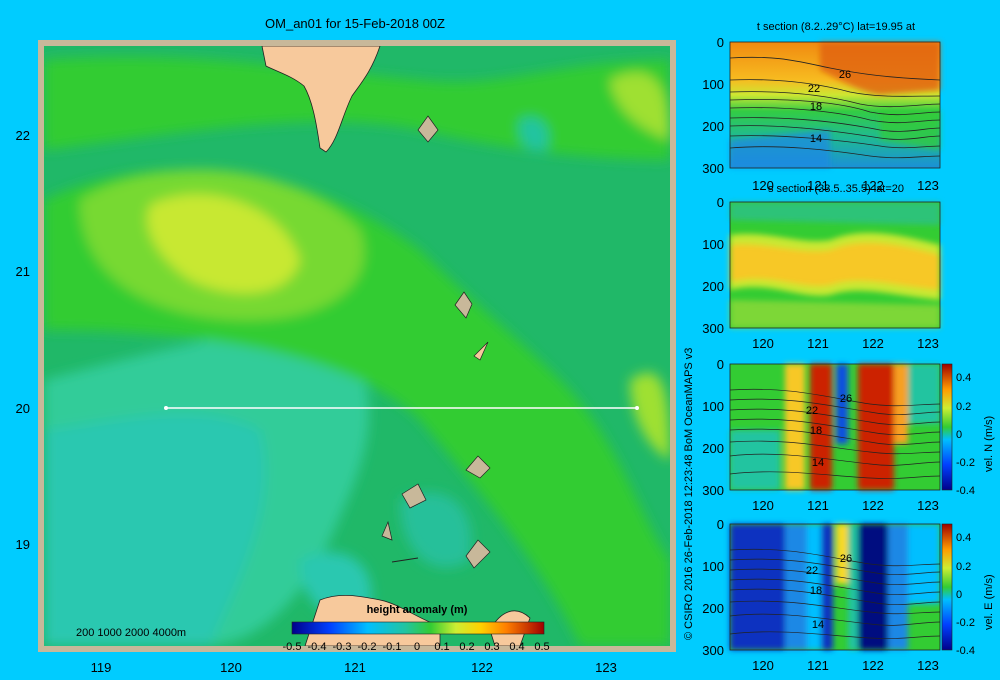 The image size is (1000, 680). Describe the element at coordinates (836, 189) in the screenshot. I see `s-section-title: s section (33.5..35.5) lat=20` at that location.